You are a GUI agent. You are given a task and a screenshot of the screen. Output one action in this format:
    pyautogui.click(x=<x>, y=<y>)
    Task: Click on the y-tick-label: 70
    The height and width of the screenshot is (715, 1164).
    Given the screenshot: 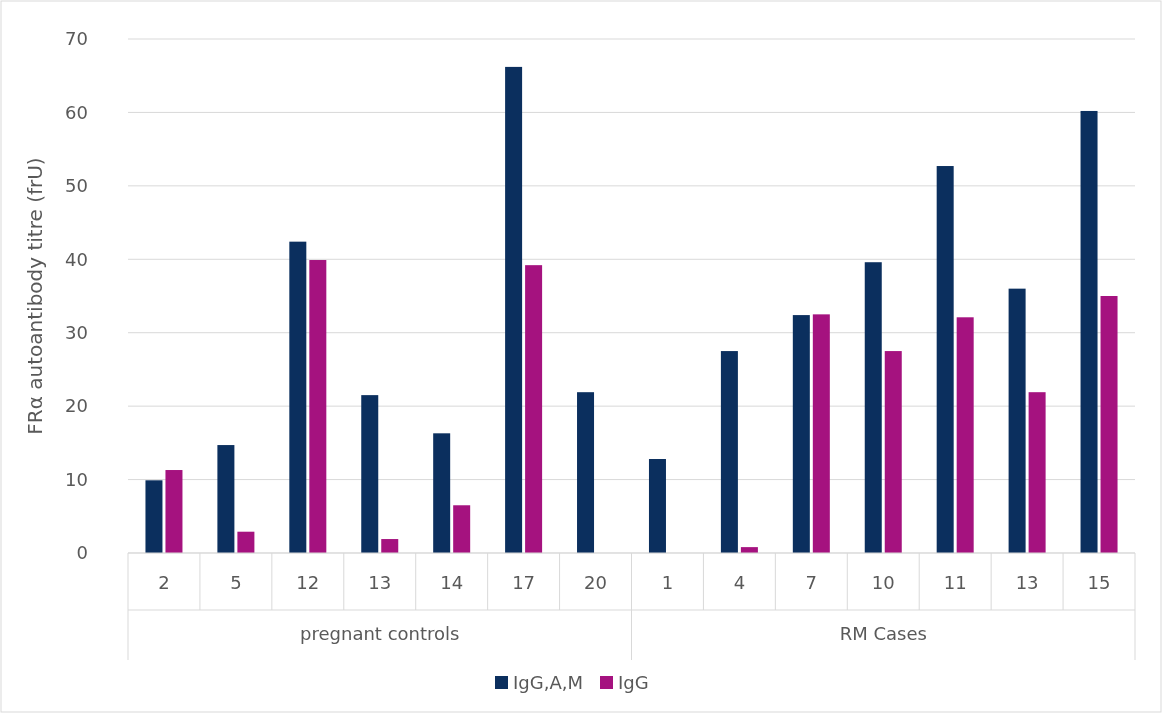 What is the action you would take?
    pyautogui.click(x=76, y=39)
    